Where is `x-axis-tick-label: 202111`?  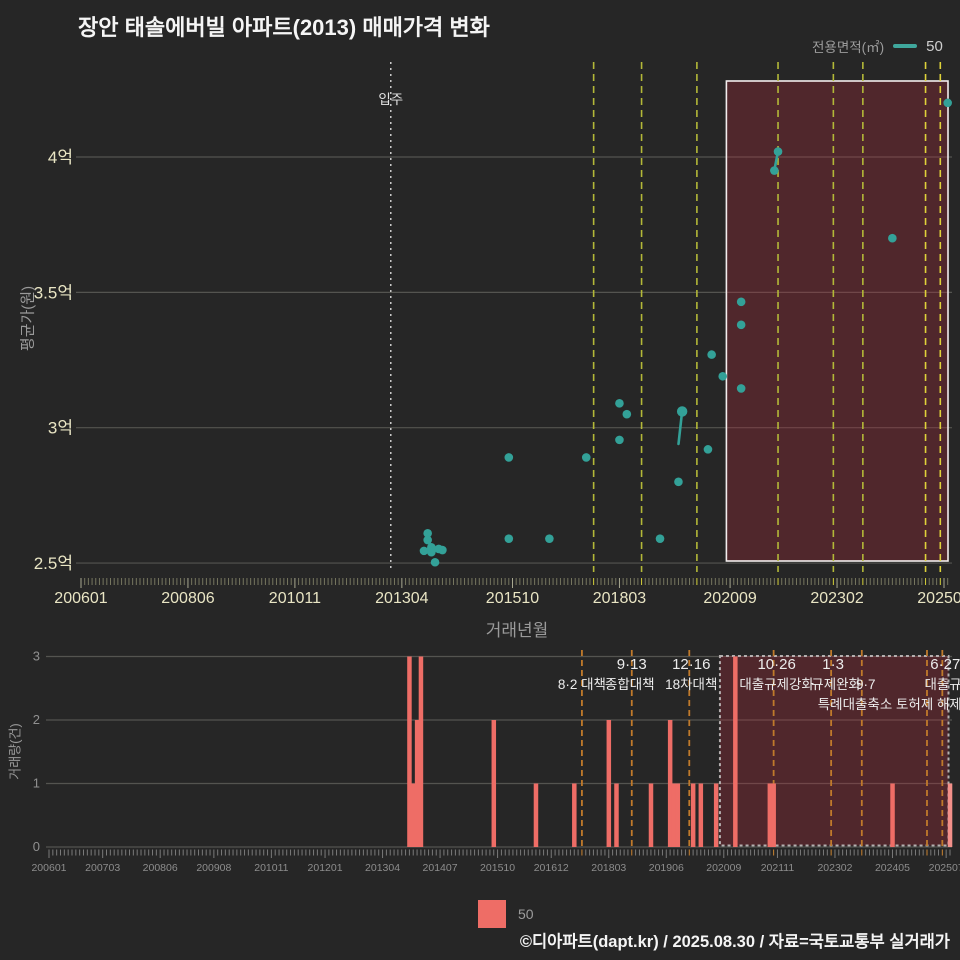
x-axis-tick-label: 202111 is located at coordinates (778, 868).